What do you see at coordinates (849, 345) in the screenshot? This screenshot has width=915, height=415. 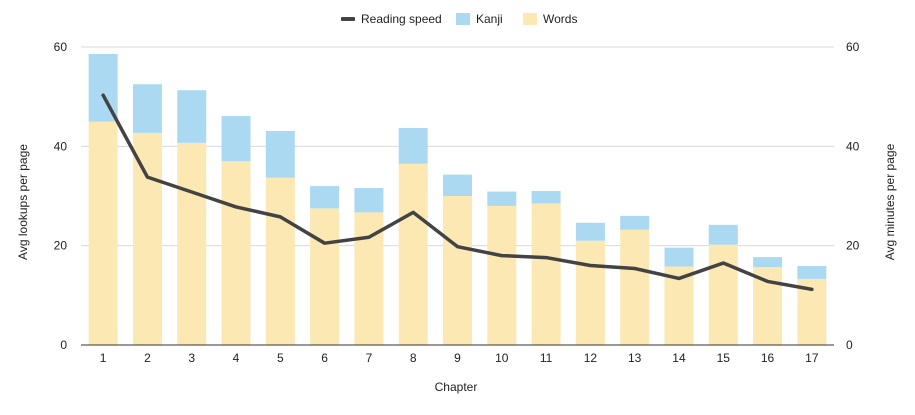 I see `y-tick-label-right: 0` at bounding box center [849, 345].